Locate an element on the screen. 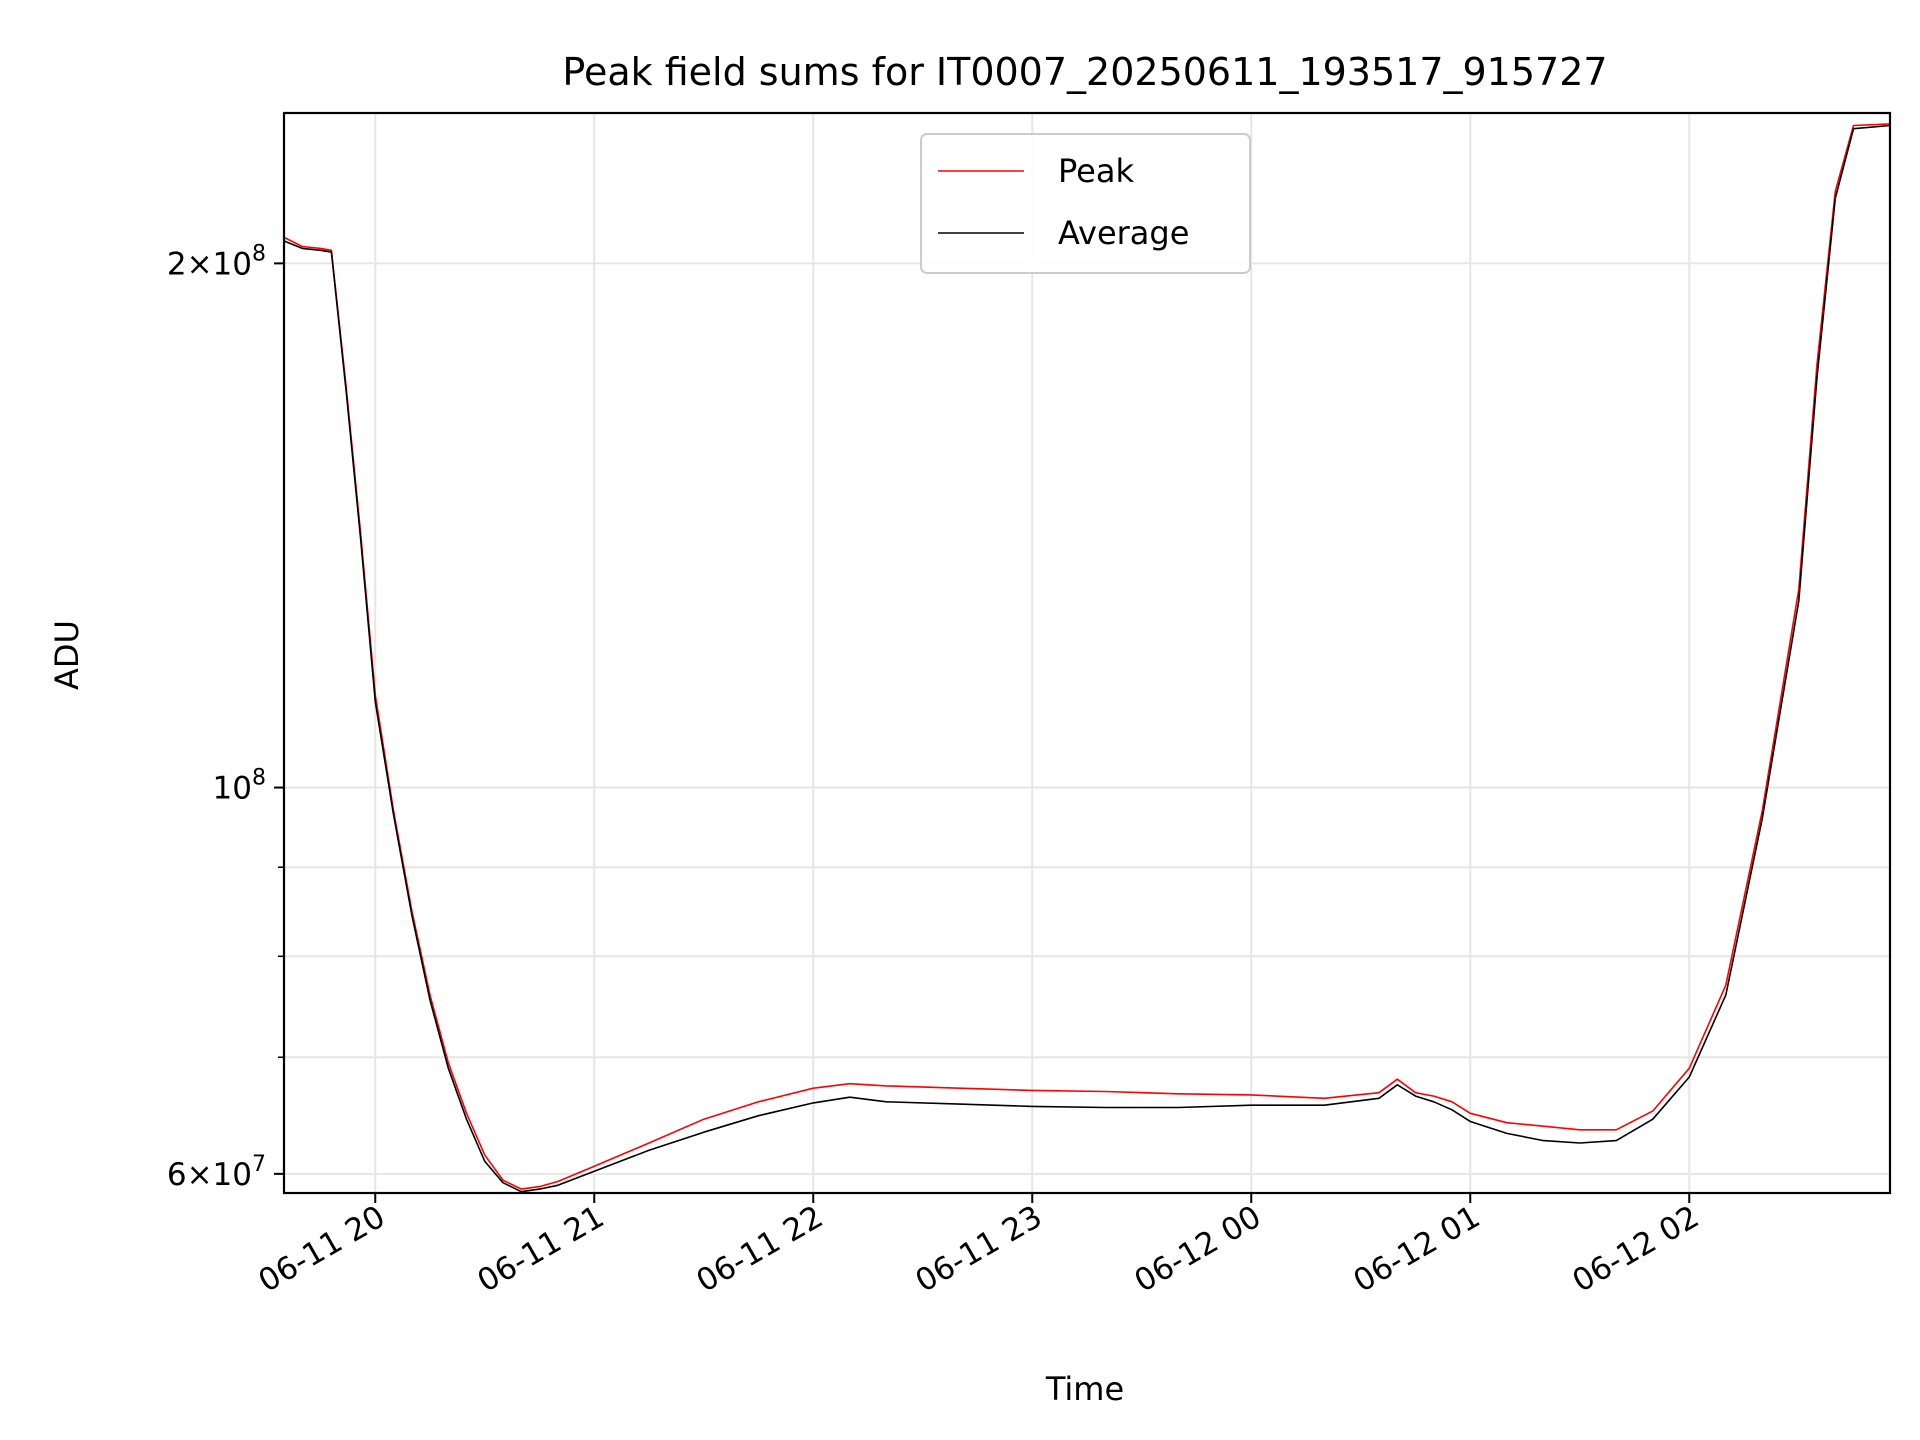  legend-label-peak: Peak is located at coordinates (1096, 171).